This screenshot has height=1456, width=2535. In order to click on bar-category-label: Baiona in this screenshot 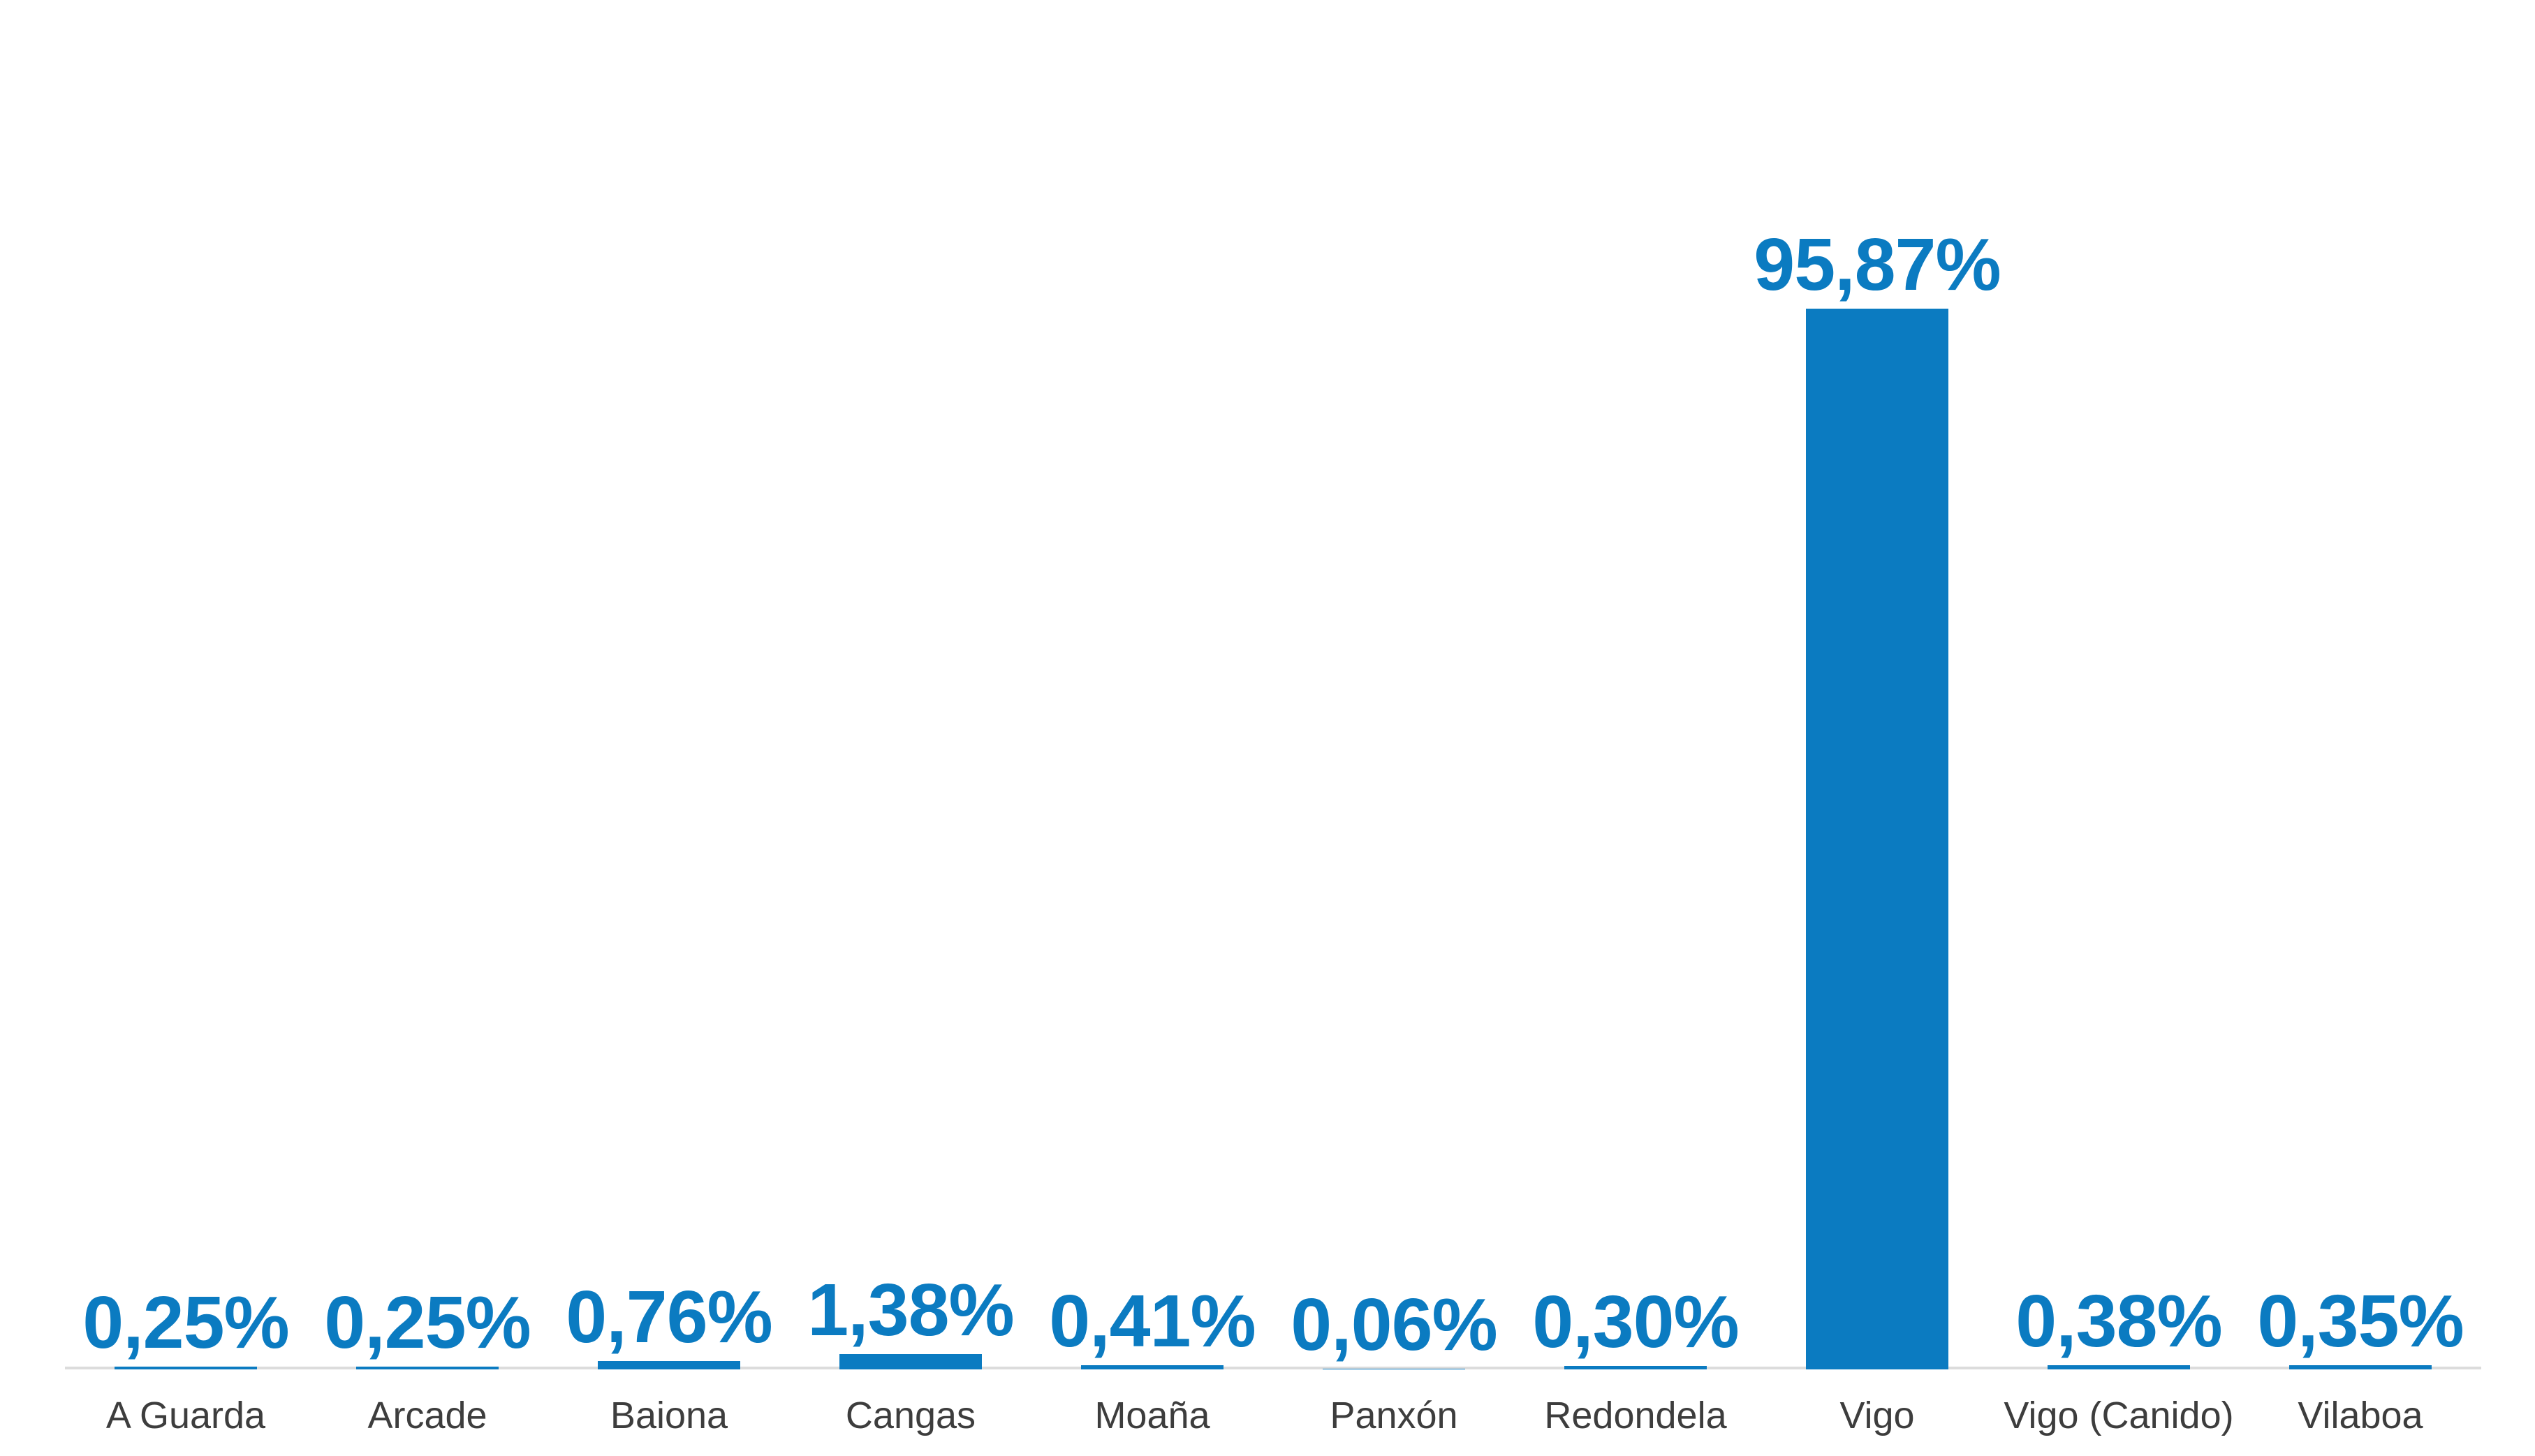, I will do `click(669, 1415)`.